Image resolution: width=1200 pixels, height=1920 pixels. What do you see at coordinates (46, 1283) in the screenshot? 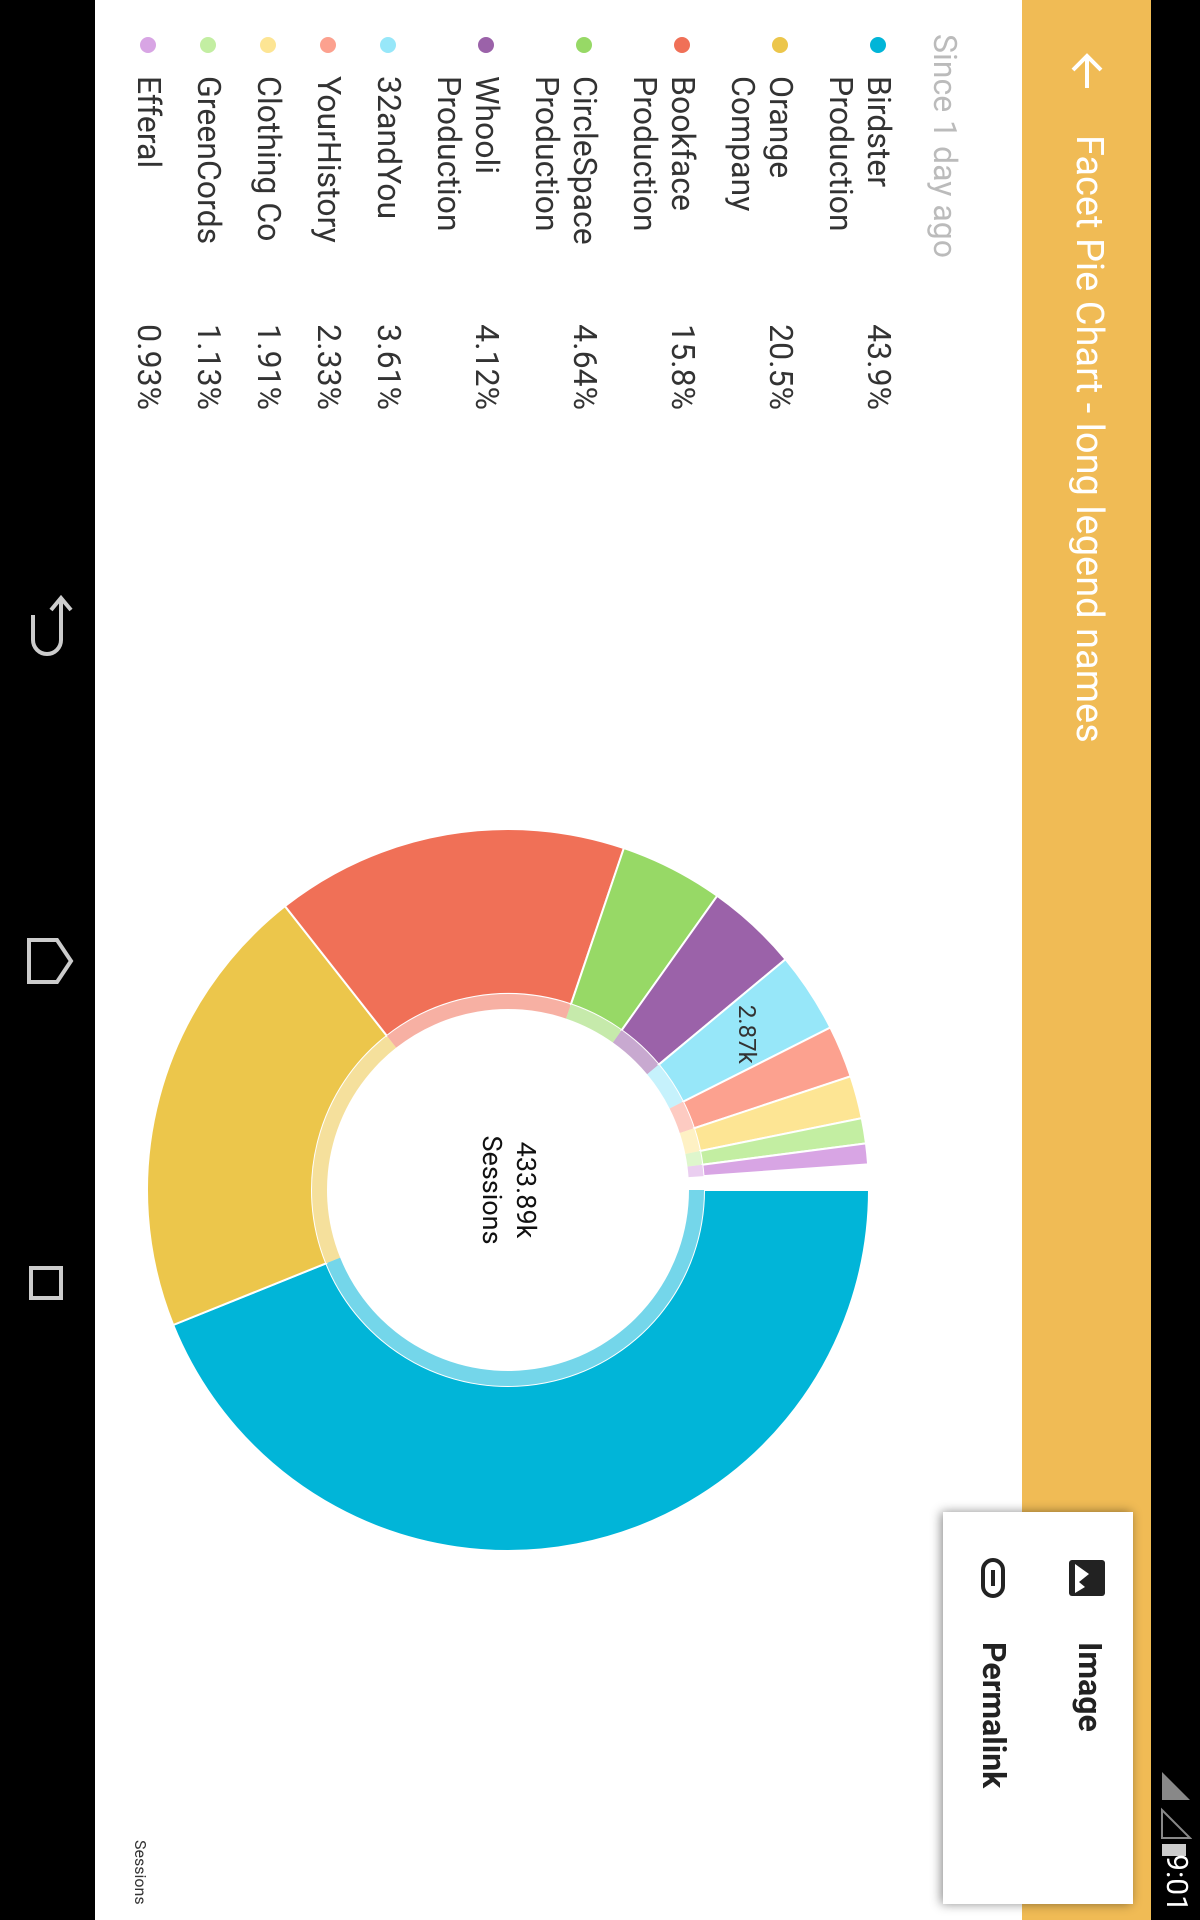
I see `nav-recent` at bounding box center [46, 1283].